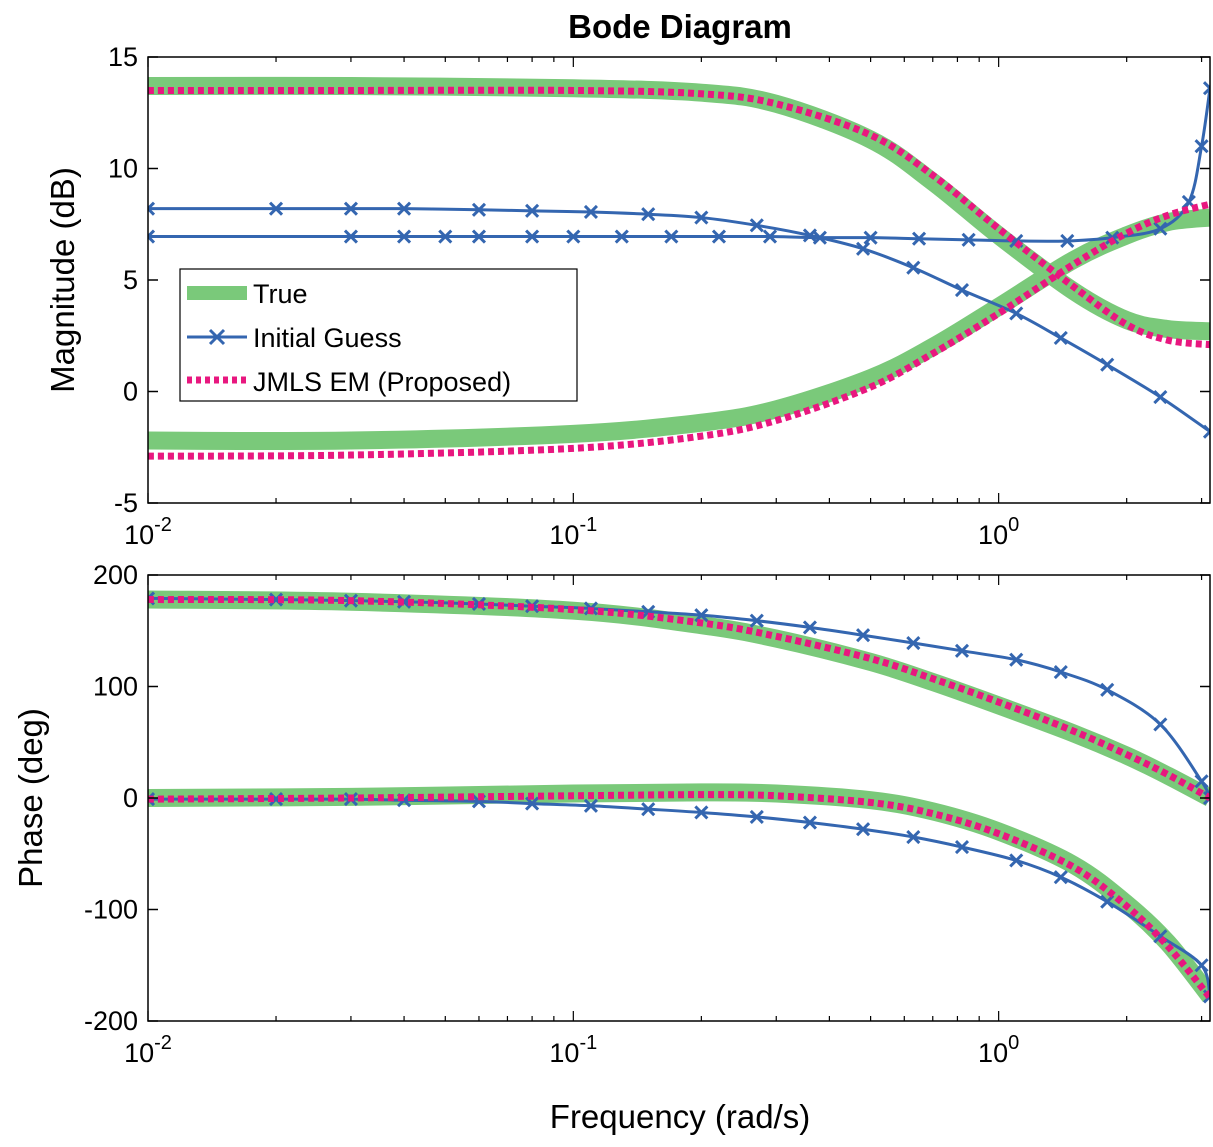 Image resolution: width=1213 pixels, height=1147 pixels. What do you see at coordinates (115, 687) in the screenshot?
I see `phase-ytick-label: 100` at bounding box center [115, 687].